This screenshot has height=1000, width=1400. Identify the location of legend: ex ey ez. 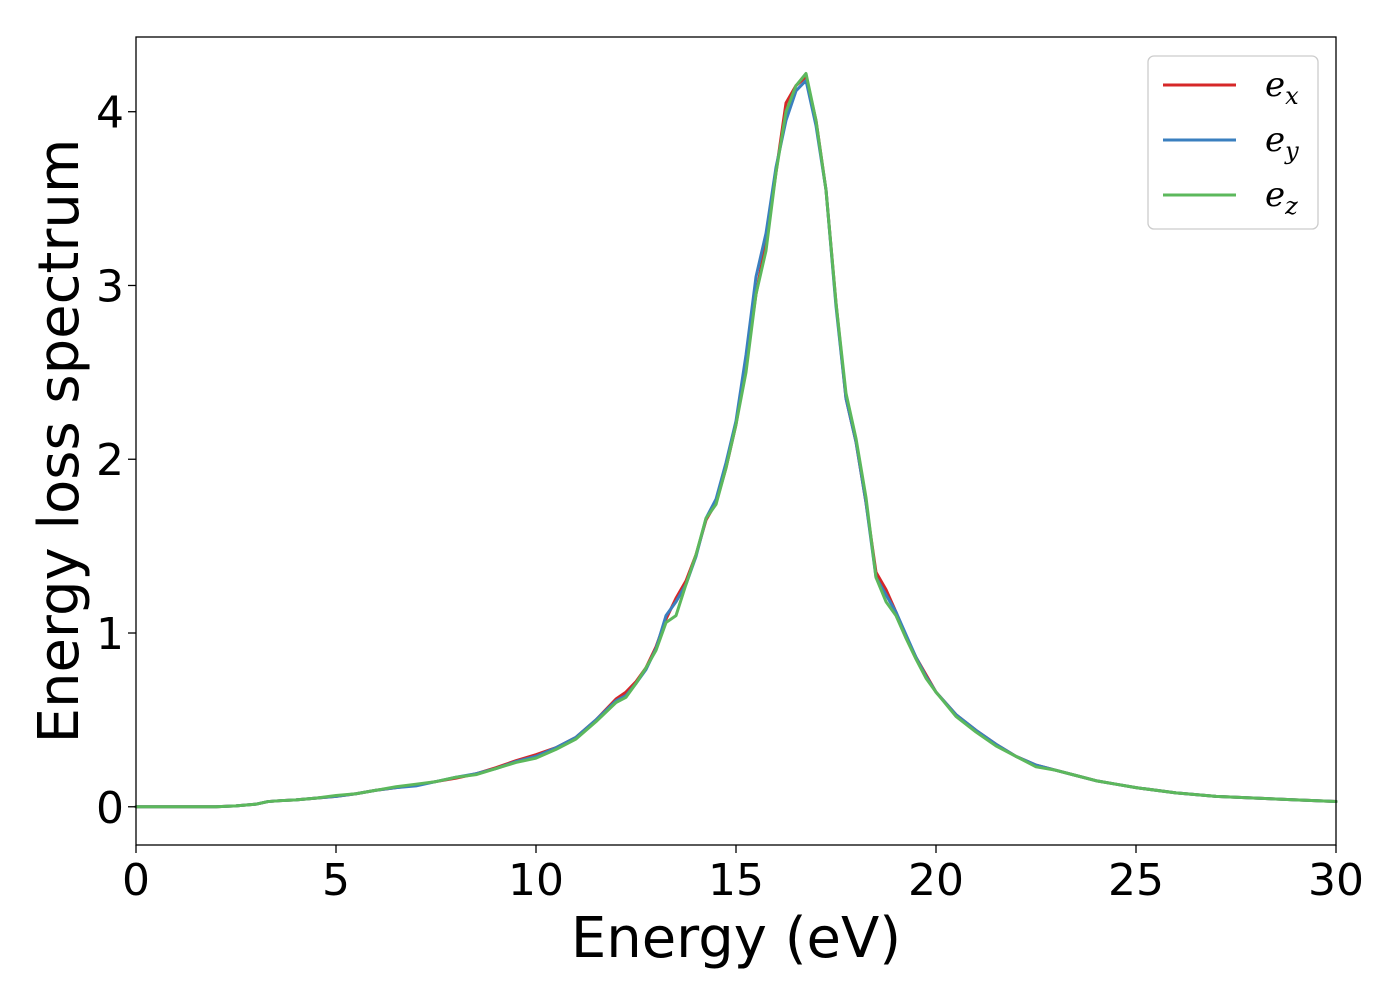
(1233, 142).